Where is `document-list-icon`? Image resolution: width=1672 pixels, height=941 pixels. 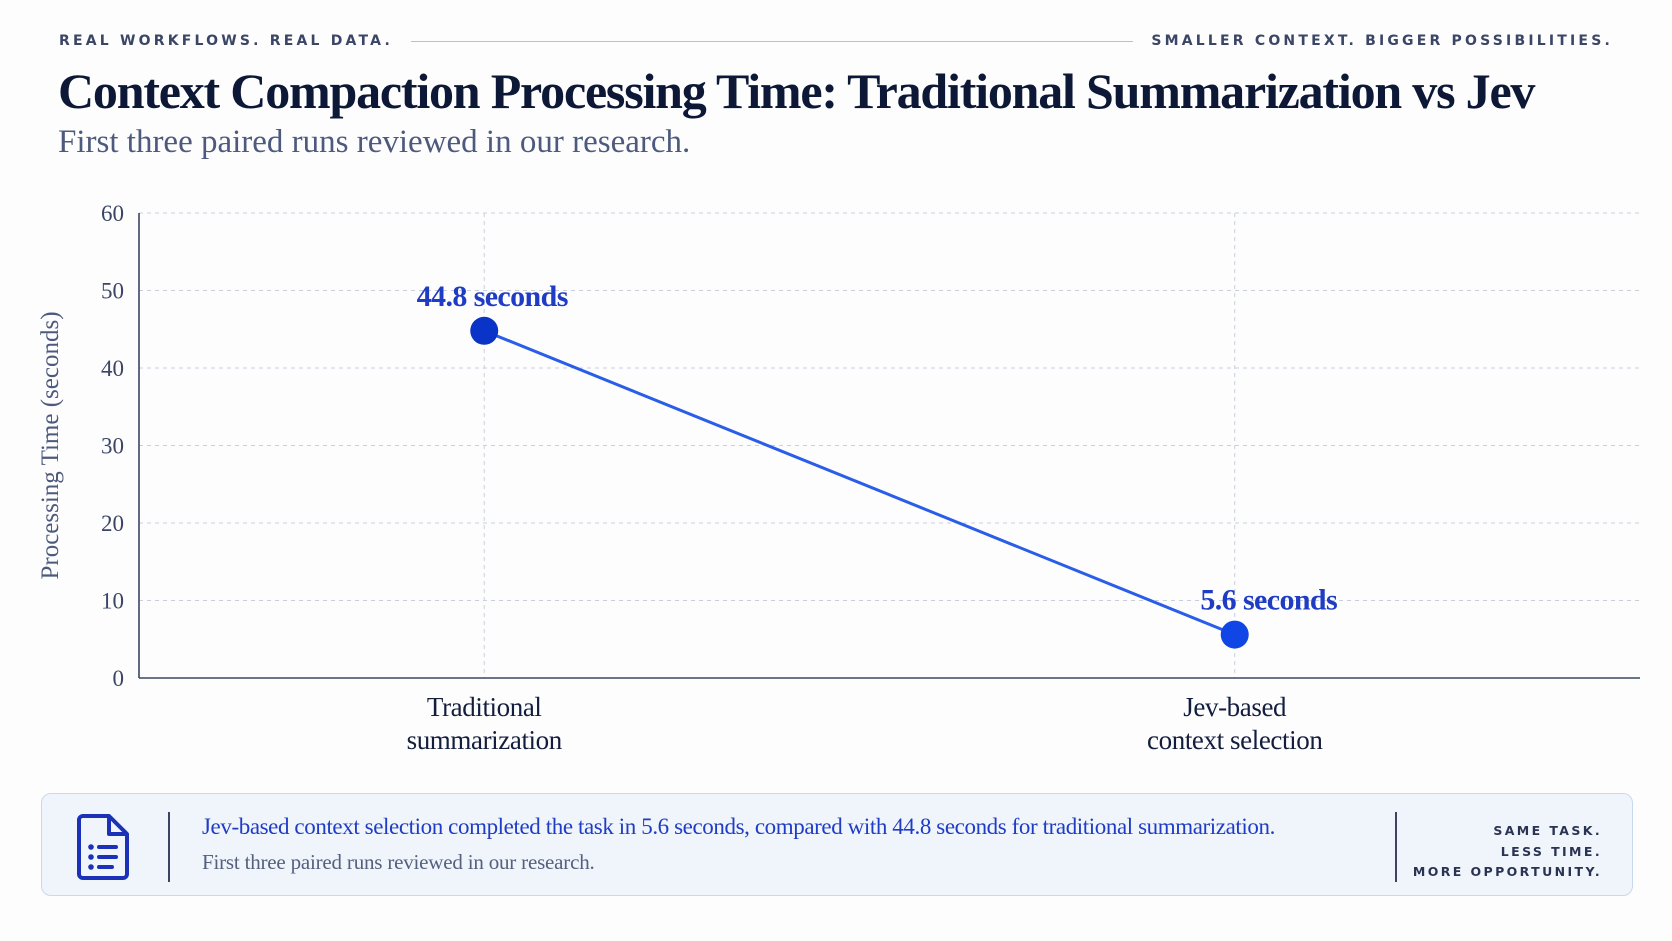
document-list-icon is located at coordinates (103, 847).